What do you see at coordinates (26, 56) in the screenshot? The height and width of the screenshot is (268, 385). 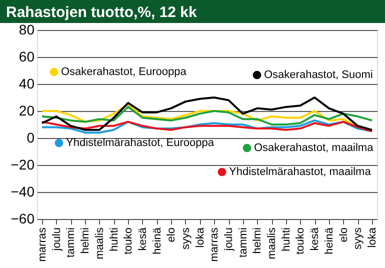 I see `y-tick-label: 60` at bounding box center [26, 56].